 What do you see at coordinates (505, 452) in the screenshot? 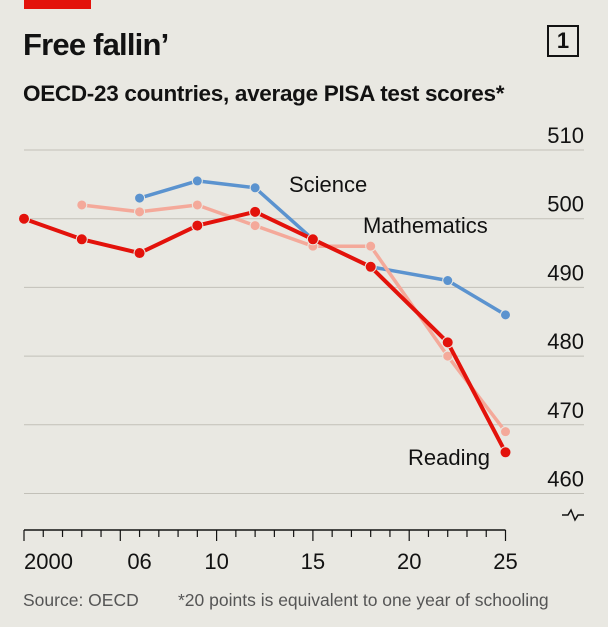
I see `reading-point-2025` at bounding box center [505, 452].